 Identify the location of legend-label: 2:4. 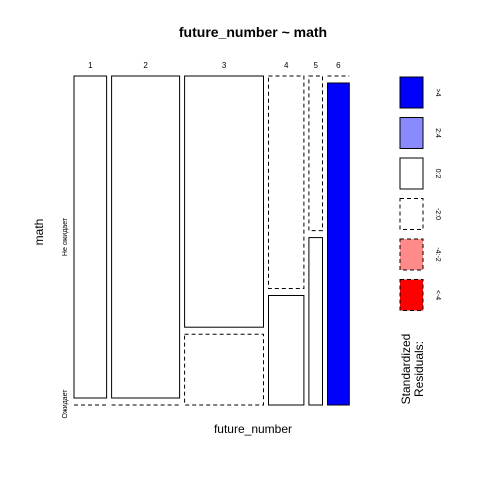
(437, 133).